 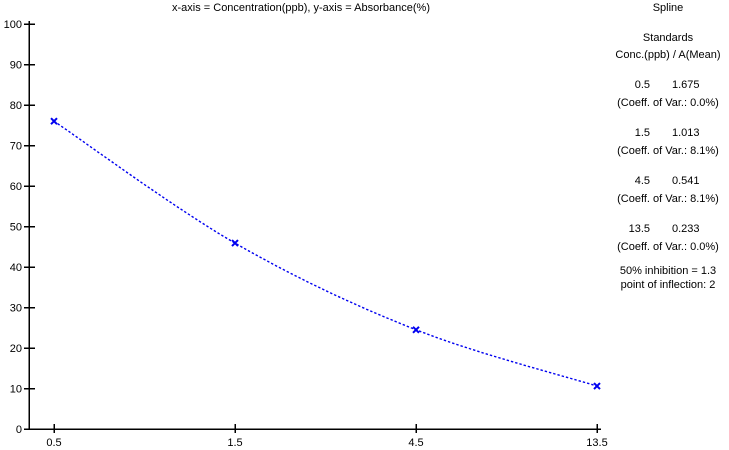 What do you see at coordinates (668, 133) in the screenshot?
I see `standard-row: 1.5 1.013` at bounding box center [668, 133].